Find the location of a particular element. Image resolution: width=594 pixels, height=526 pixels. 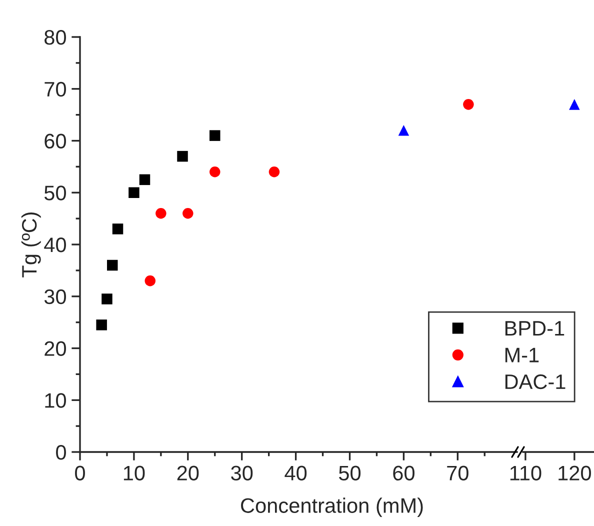

y-axis-title: Tg (ºC) is located at coordinates (31, 245).